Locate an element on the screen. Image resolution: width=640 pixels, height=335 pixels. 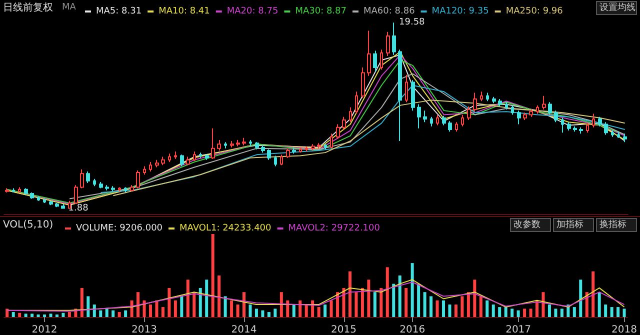
legend-title: MA is located at coordinates (69, 7).